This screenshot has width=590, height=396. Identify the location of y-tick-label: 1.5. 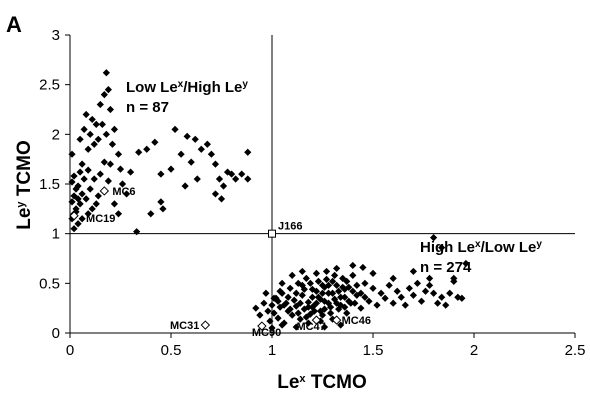
(49, 184).